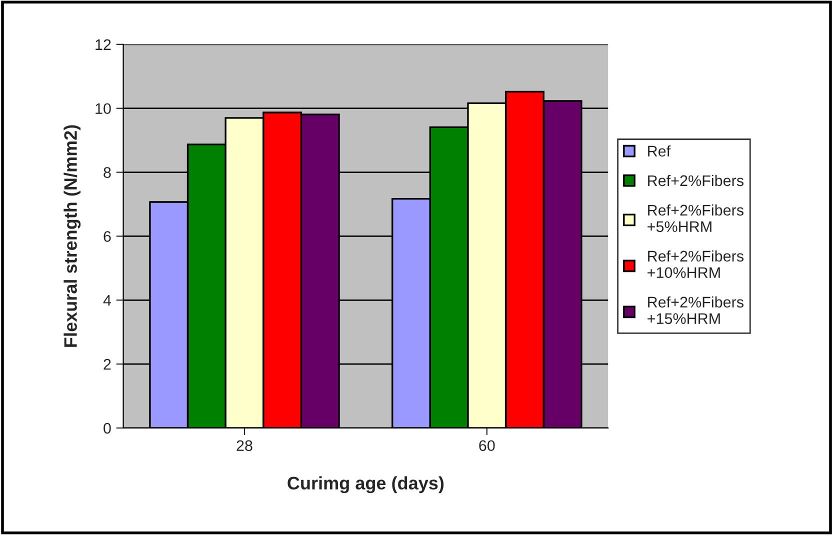  I want to click on y-tick-label: 6, so click(107, 236).